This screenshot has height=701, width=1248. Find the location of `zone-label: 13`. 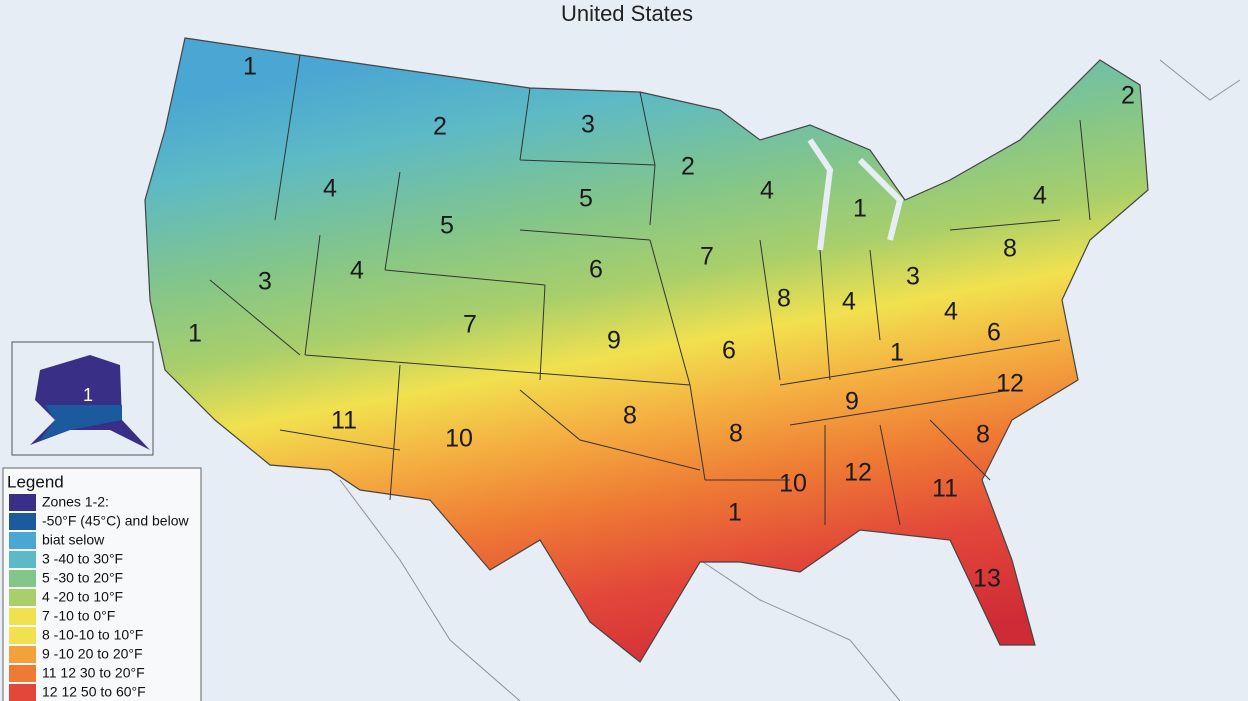

zone-label: 13 is located at coordinates (987, 579).